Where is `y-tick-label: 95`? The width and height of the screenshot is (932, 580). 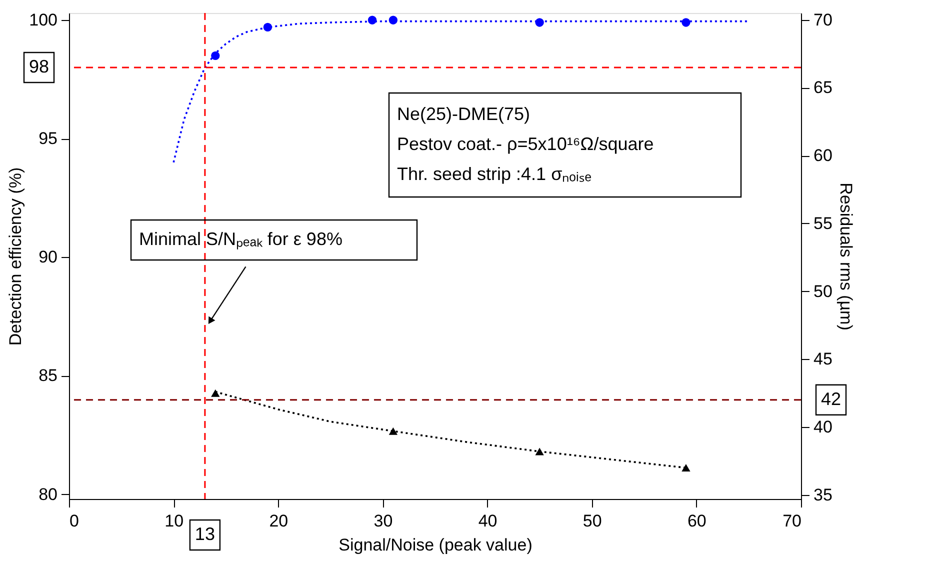 y-tick-label: 95 is located at coordinates (48, 138).